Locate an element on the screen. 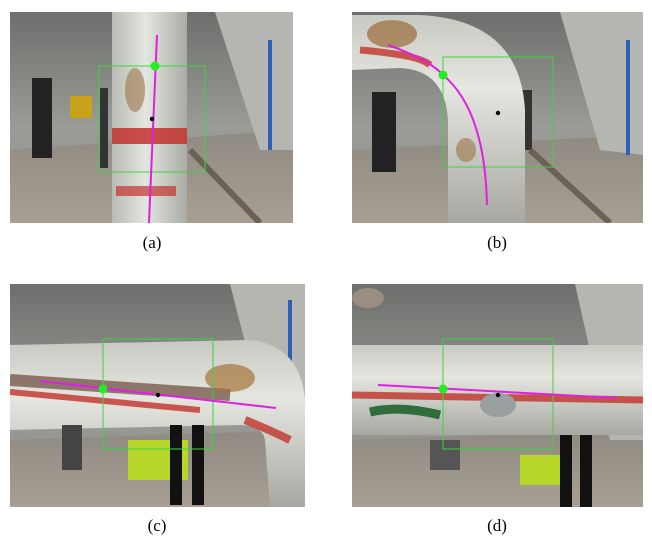  caption: (d) is located at coordinates (497, 525).